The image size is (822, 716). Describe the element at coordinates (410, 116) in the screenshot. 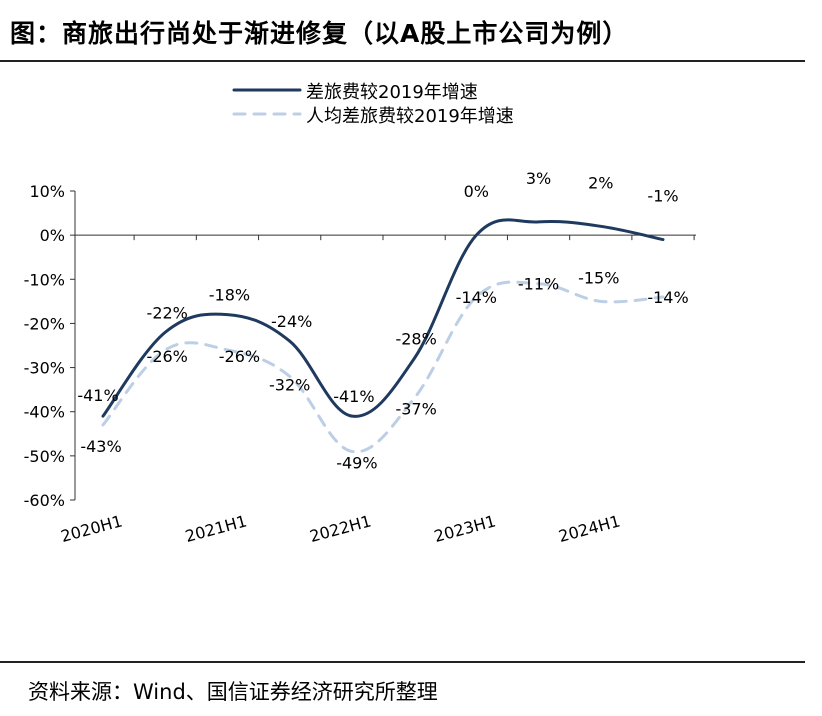

I see `legend-label-2: 人均差旅费较2019年增速` at that location.